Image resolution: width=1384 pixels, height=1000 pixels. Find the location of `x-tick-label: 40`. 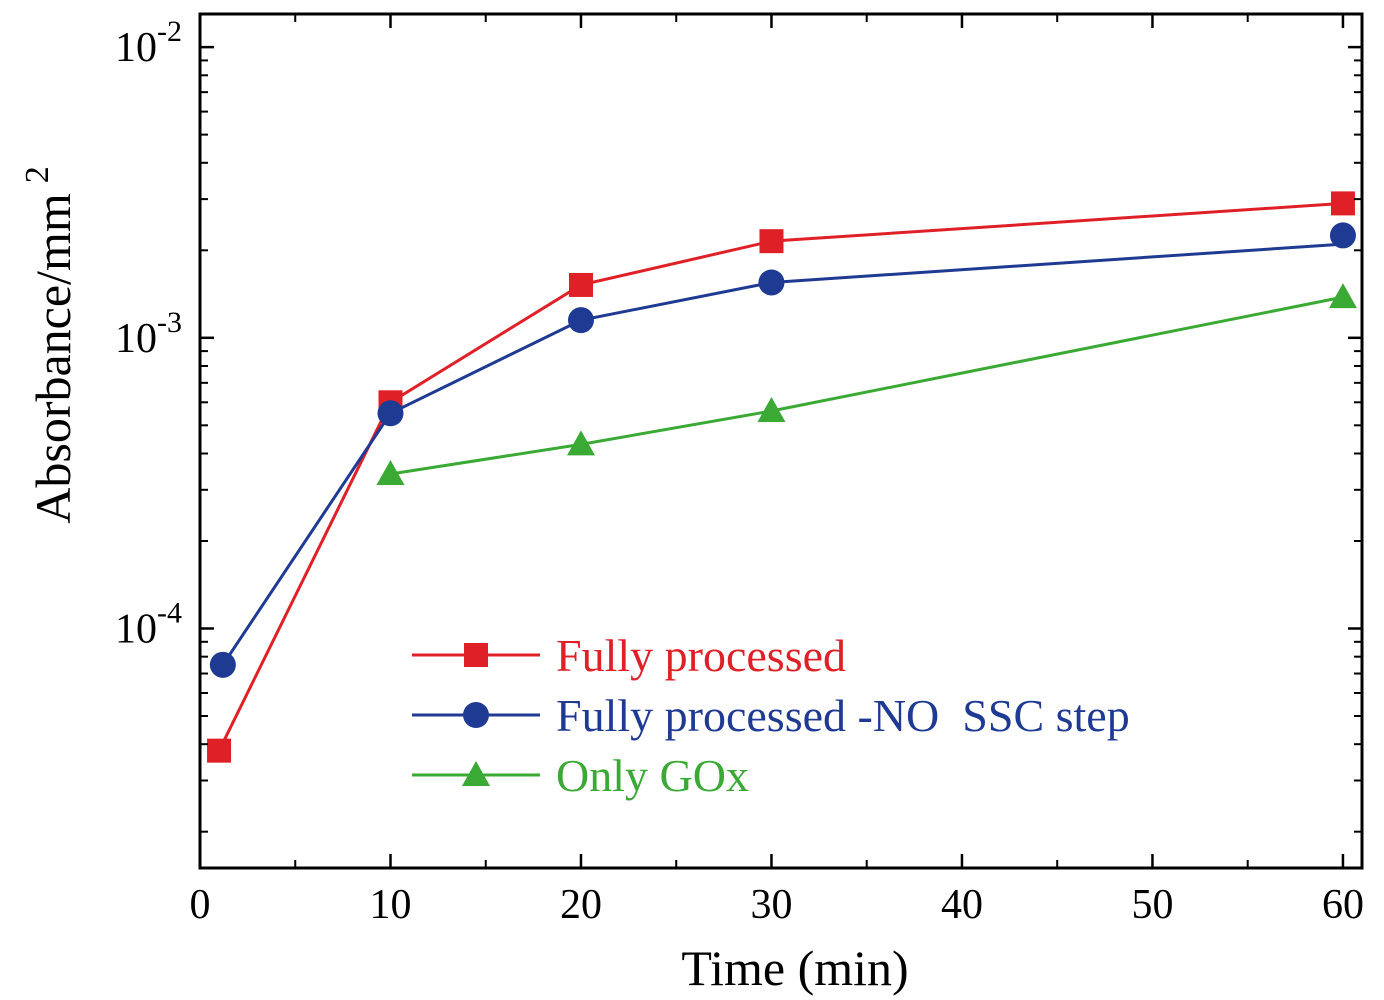

x-tick-label: 40 is located at coordinates (962, 905).